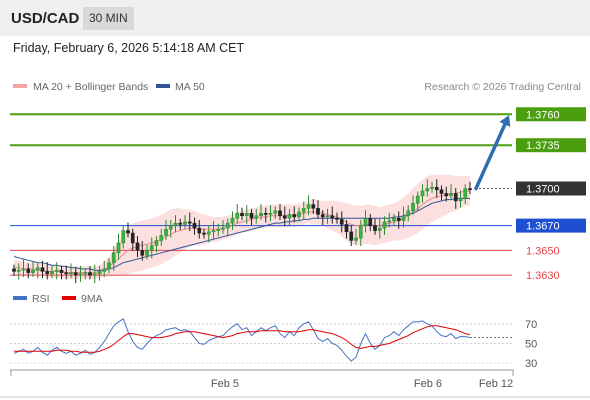  What do you see at coordinates (496, 384) in the screenshot?
I see `x-tick-label: Feb 12` at bounding box center [496, 384].